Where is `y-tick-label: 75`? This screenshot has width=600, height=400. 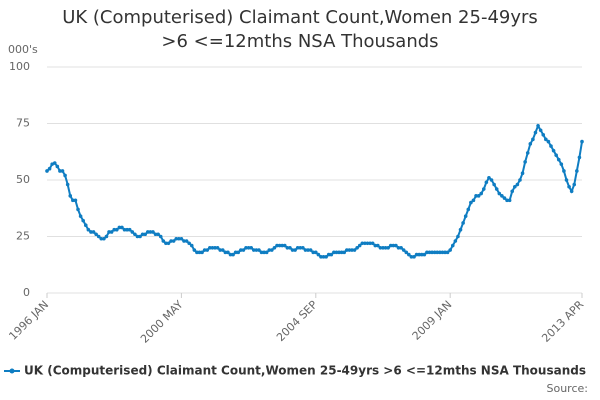
y-tick-label: 75 is located at coordinates (23, 123).